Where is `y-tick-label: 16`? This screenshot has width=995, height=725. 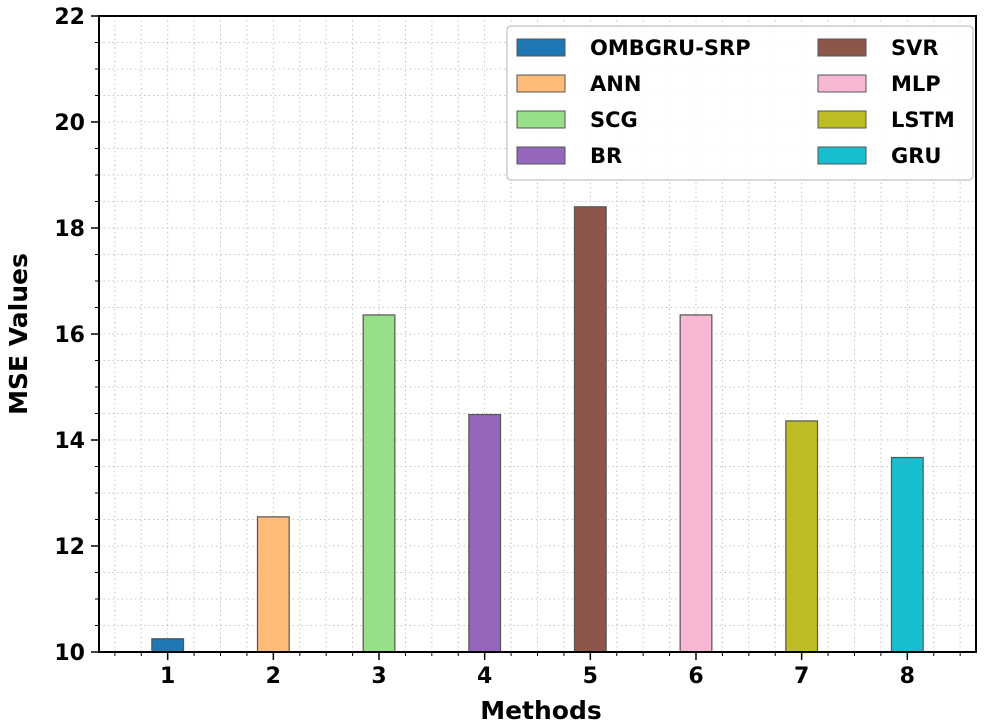 y-tick-label: 16 is located at coordinates (69, 335).